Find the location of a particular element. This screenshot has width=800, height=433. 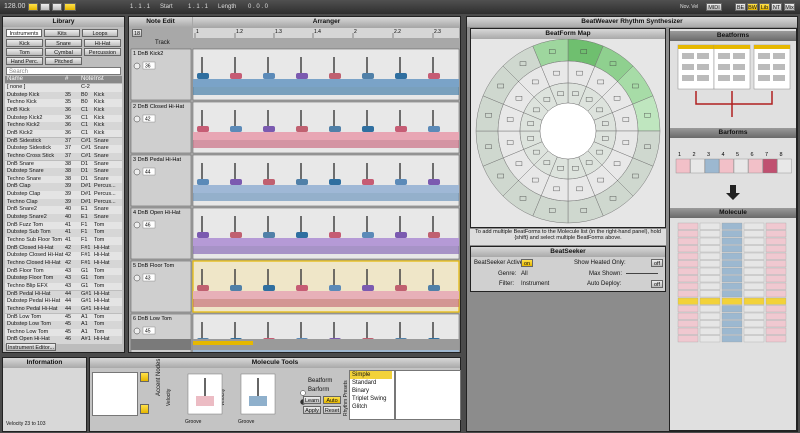

library-tab: Kits is located at coordinates (62, 33).